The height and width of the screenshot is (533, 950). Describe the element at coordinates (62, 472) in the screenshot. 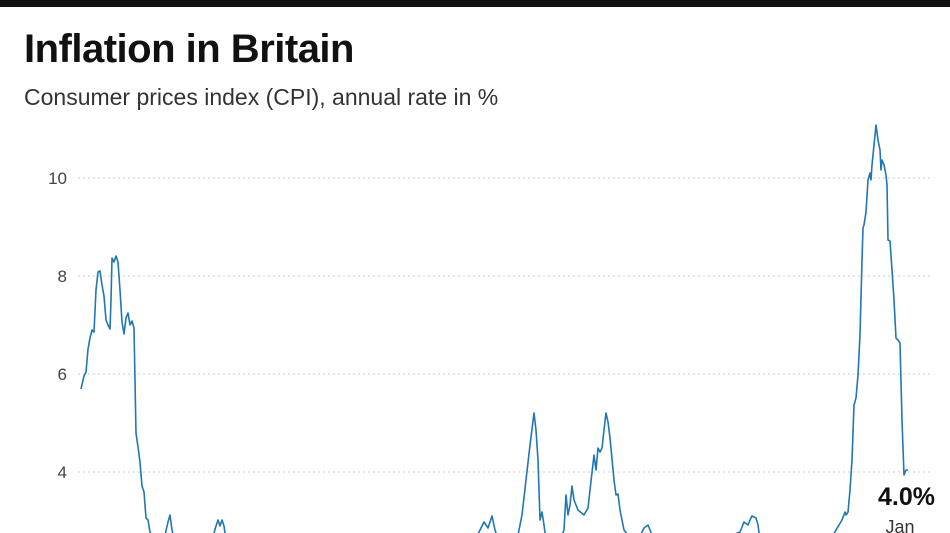

I see `y-tick-4: 4` at that location.